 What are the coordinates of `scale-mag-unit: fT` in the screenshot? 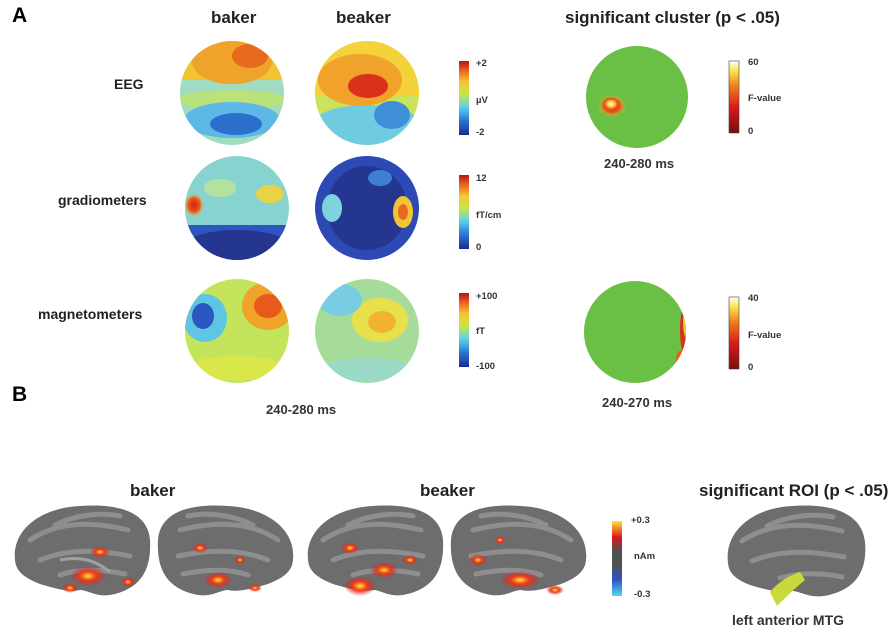 It's located at (480, 331).